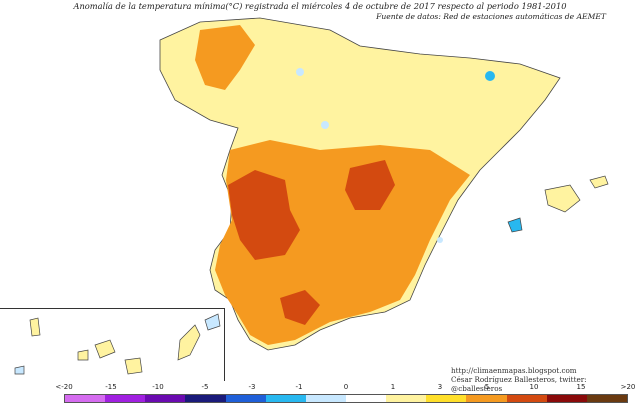 Image resolution: width=640 pixels, height=406 pixels. What do you see at coordinates (299, 387) in the screenshot?
I see `legend-tick-label: -1` at bounding box center [299, 387].